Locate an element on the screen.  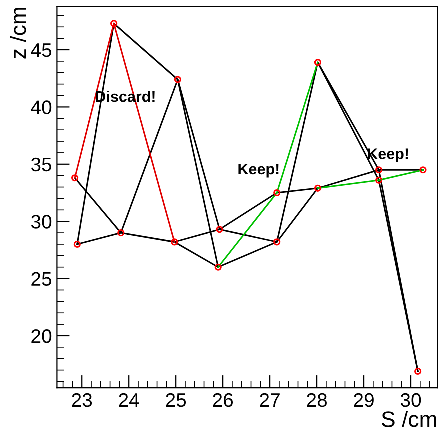
x-tick-label: 30 is located at coordinates (411, 400).